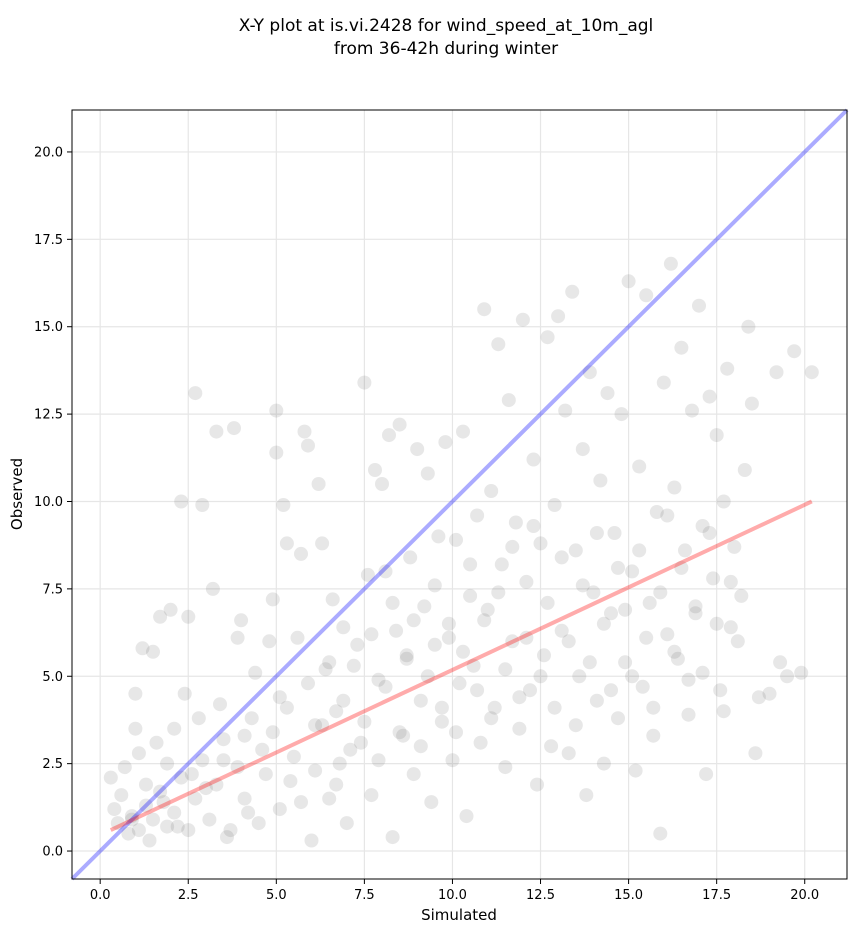 The height and width of the screenshot is (934, 856). What do you see at coordinates (100, 895) in the screenshot?
I see `x-tick-label: 0.0` at bounding box center [100, 895].